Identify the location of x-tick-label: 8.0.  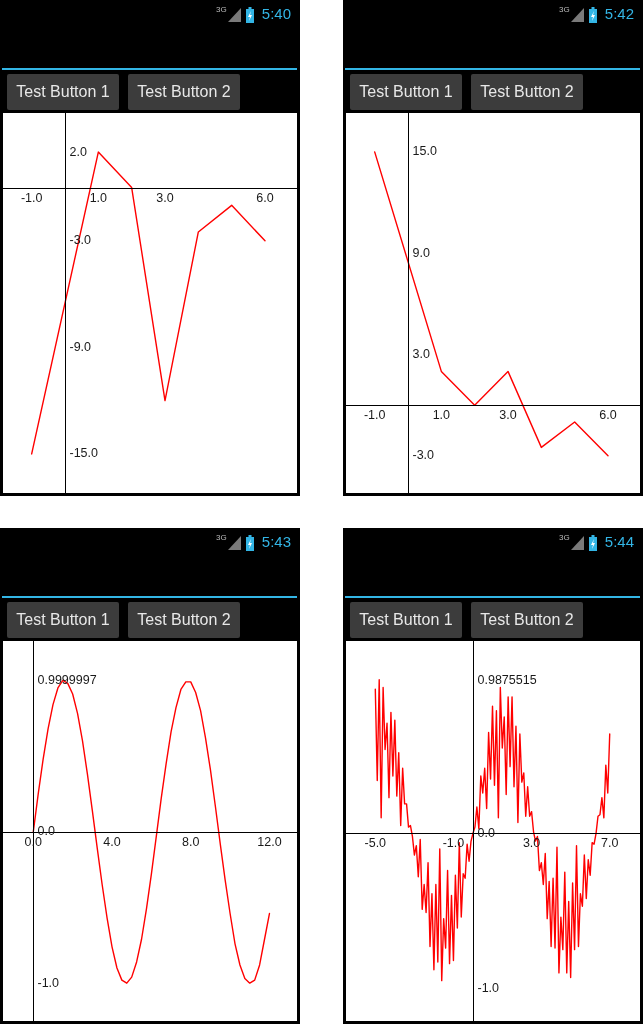
(191, 842).